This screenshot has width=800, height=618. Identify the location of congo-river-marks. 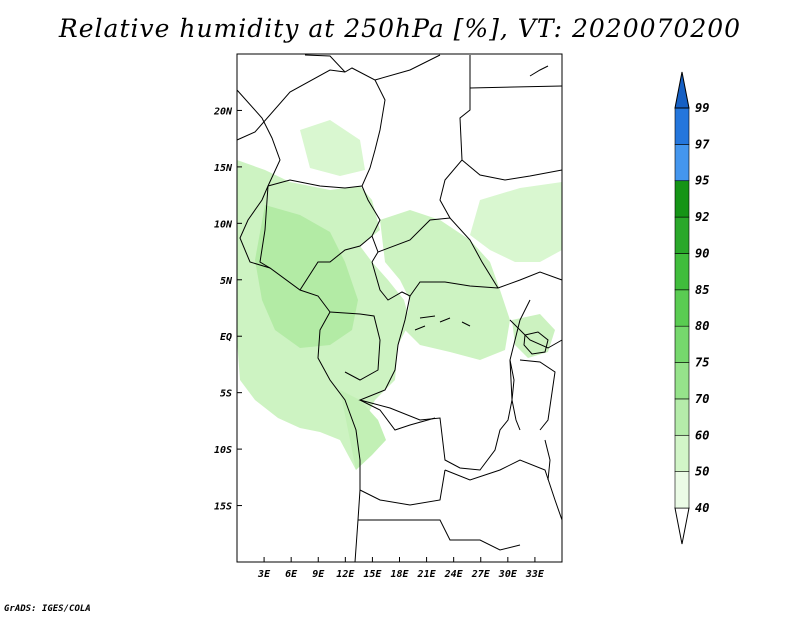
(442, 323).